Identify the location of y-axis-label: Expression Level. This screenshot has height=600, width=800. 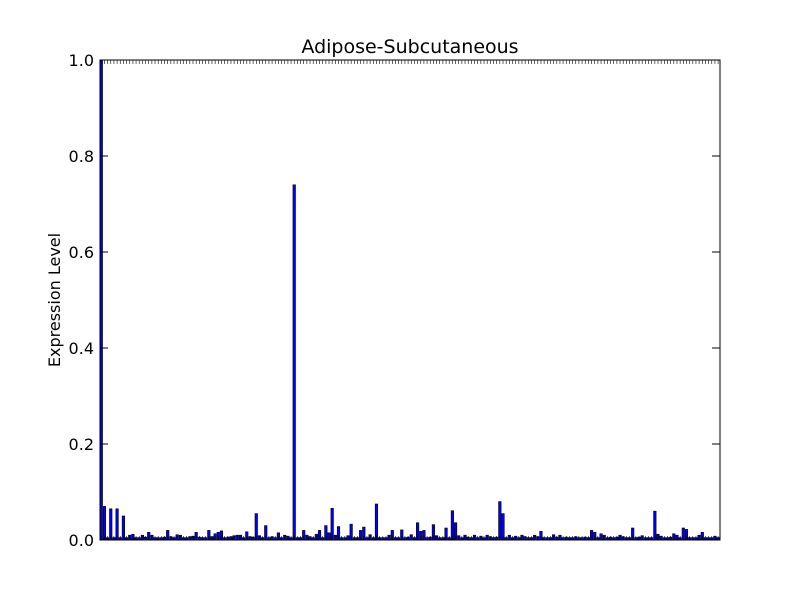
(54, 300).